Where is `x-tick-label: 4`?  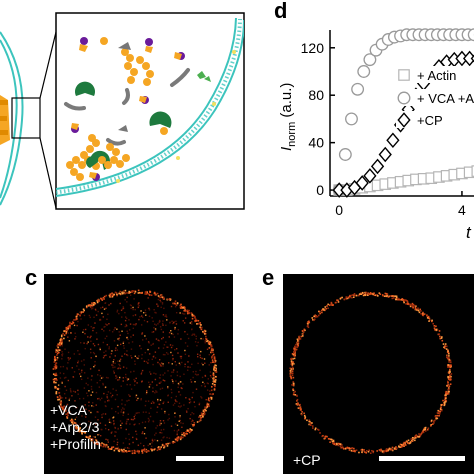 x-tick-label: 4 is located at coordinates (462, 210).